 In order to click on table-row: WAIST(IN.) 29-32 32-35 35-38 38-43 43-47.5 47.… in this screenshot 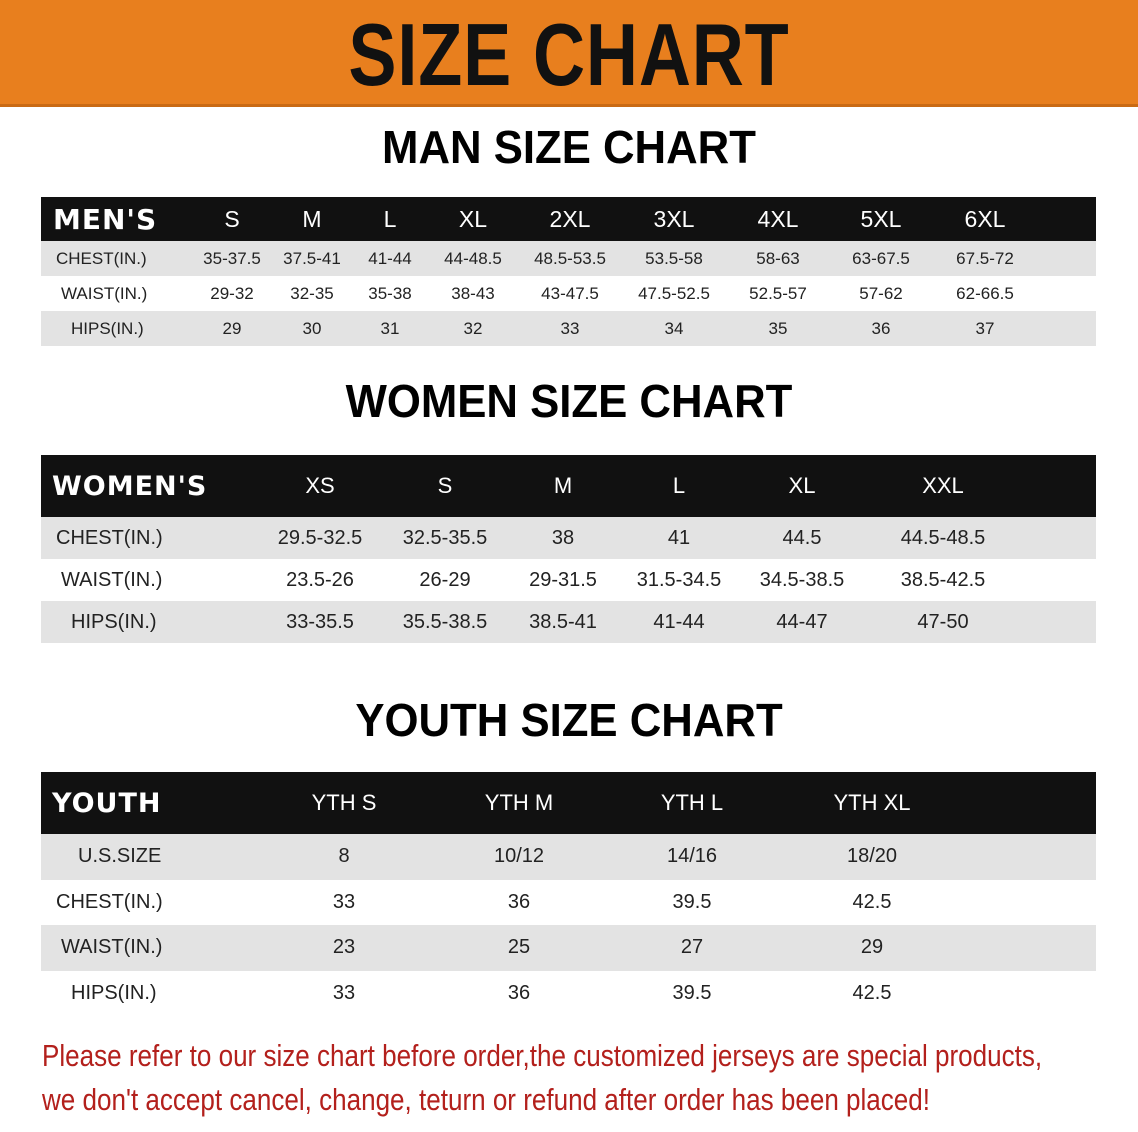, I will do `click(568, 293)`.